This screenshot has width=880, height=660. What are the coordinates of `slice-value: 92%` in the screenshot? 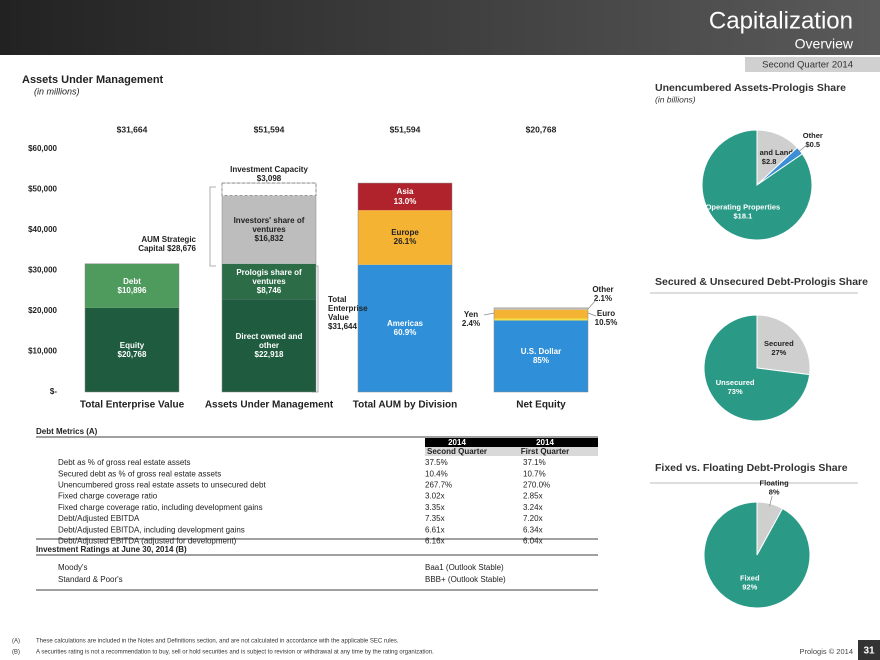 It's located at (749, 587).